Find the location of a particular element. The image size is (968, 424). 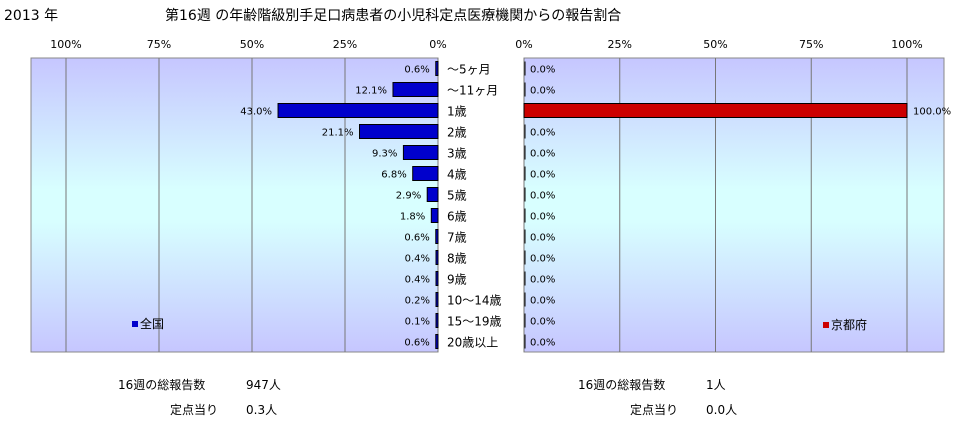

footer-right-total-label: 16週の総報告数 is located at coordinates (621, 384).